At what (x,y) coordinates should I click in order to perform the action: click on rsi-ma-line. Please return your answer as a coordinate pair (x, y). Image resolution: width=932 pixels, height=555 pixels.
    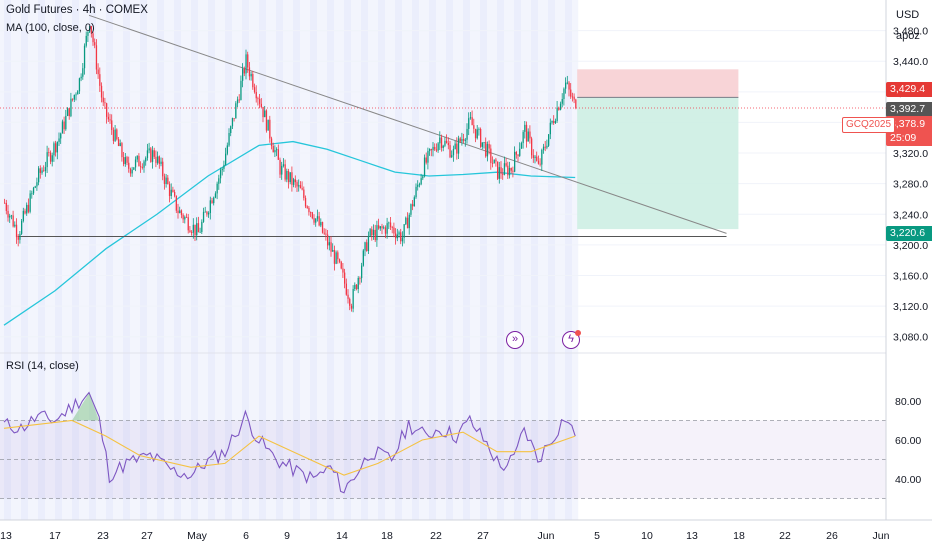
    Looking at the image, I should click on (289, 447).